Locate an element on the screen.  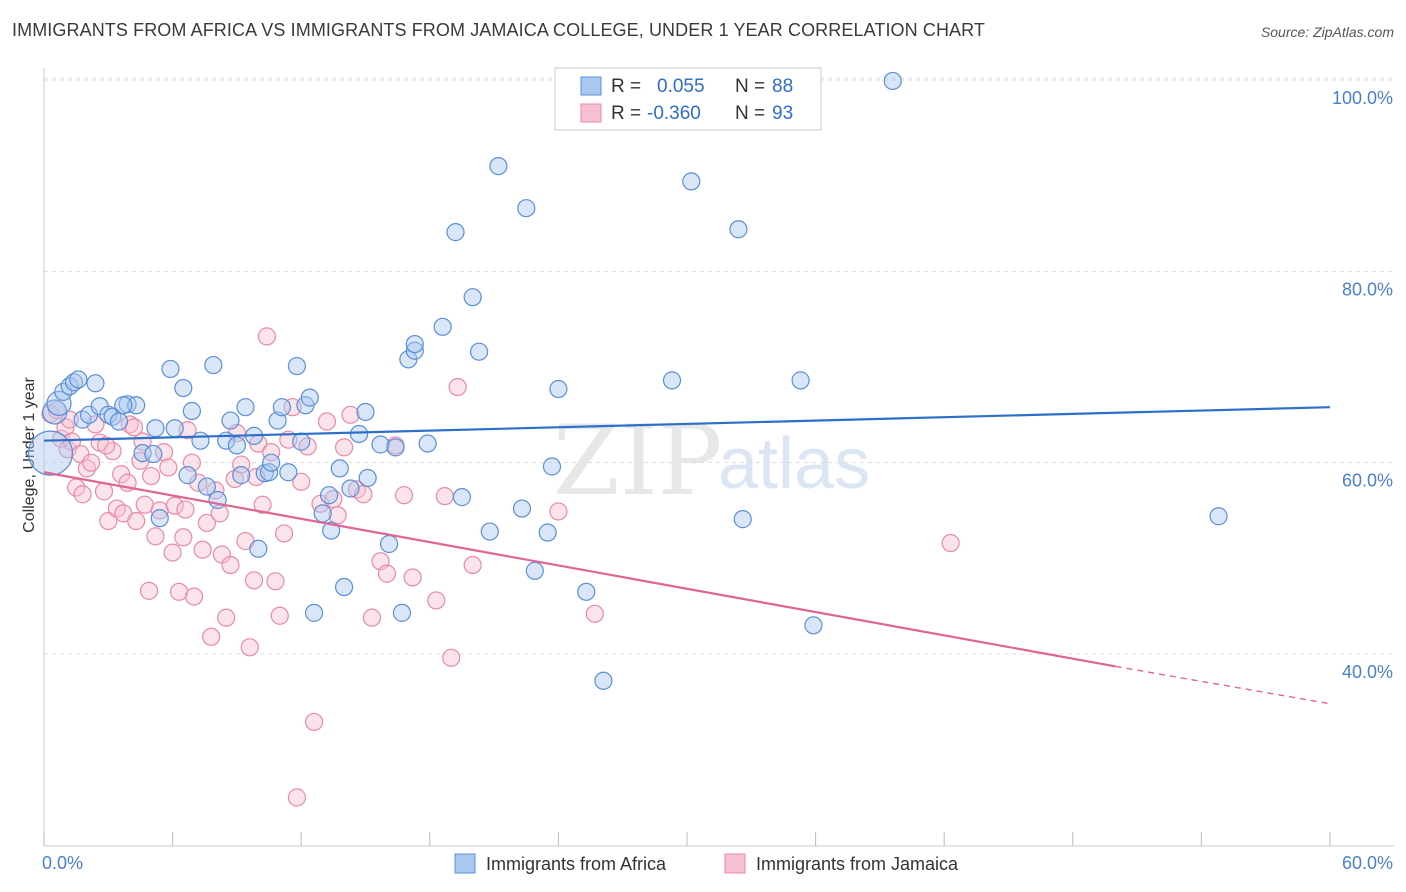
legend-n-label-africa: N = is located at coordinates (750, 86).